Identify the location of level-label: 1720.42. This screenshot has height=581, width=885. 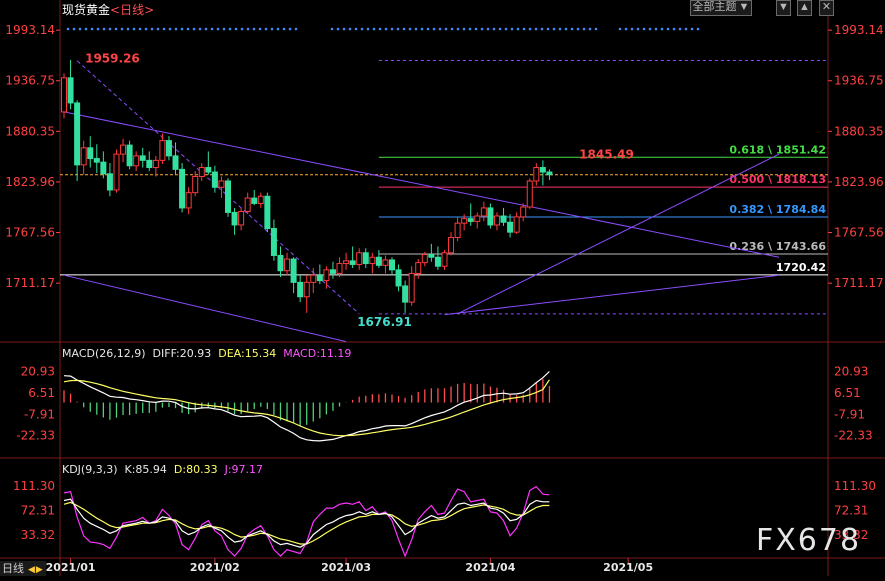
(801, 267).